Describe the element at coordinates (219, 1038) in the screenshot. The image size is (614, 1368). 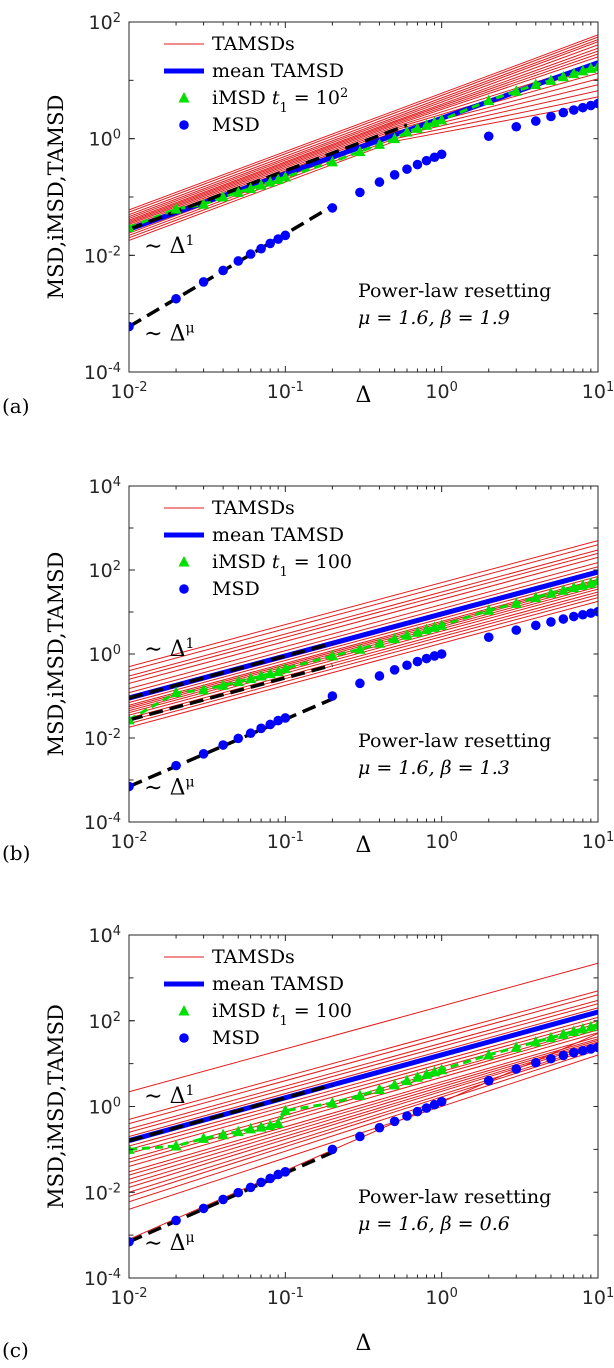
I see `legend-item: MSD` at that location.